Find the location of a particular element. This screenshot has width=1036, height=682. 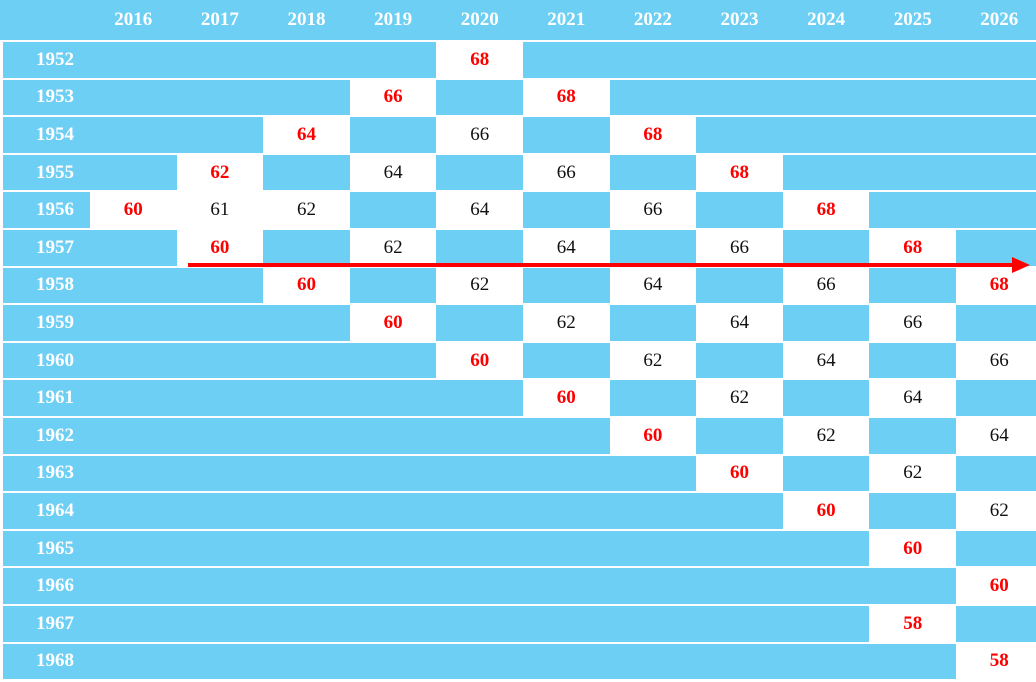

column-header-2019: 2019 is located at coordinates (393, 19).